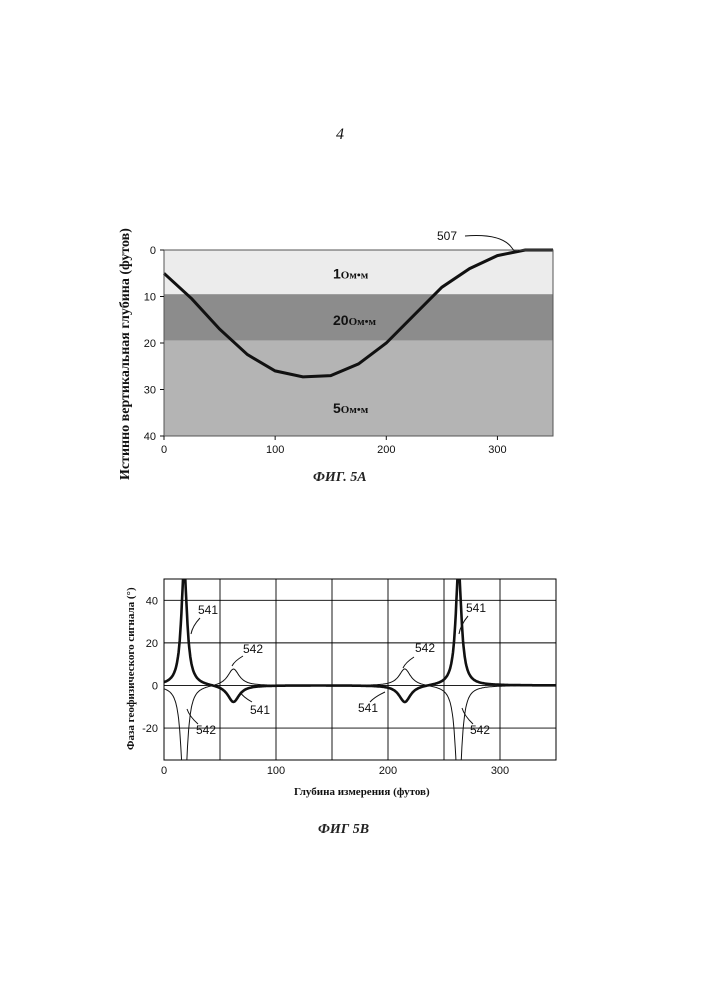 This screenshot has height=1000, width=707. What do you see at coordinates (341, 320) in the screenshot?
I see `layer-label-number: 20` at bounding box center [341, 320].